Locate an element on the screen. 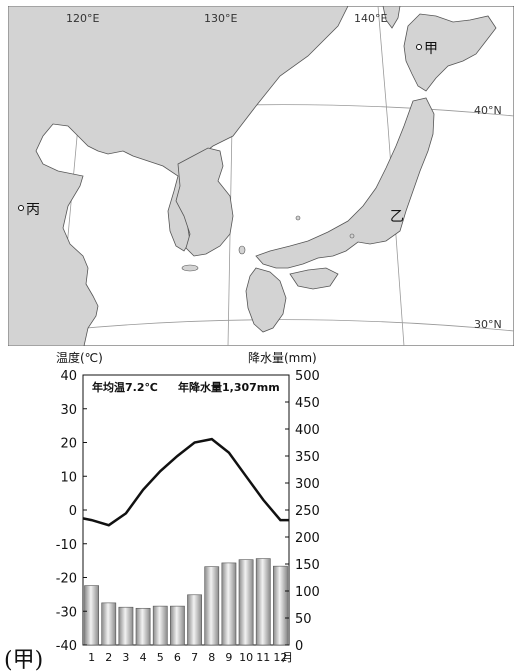  left-tick-label: 0 is located at coordinates (73, 511).